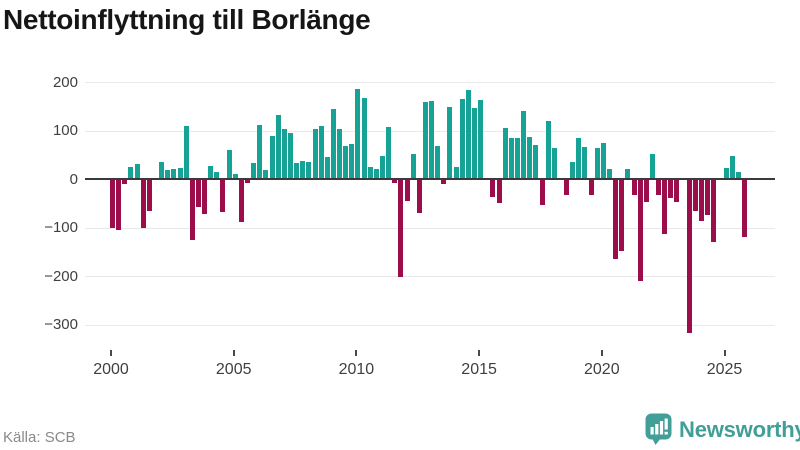 Image resolution: width=800 pixels, height=450 pixels. Describe the element at coordinates (724, 369) in the screenshot. I see `x-axis-label: 2025` at that location.